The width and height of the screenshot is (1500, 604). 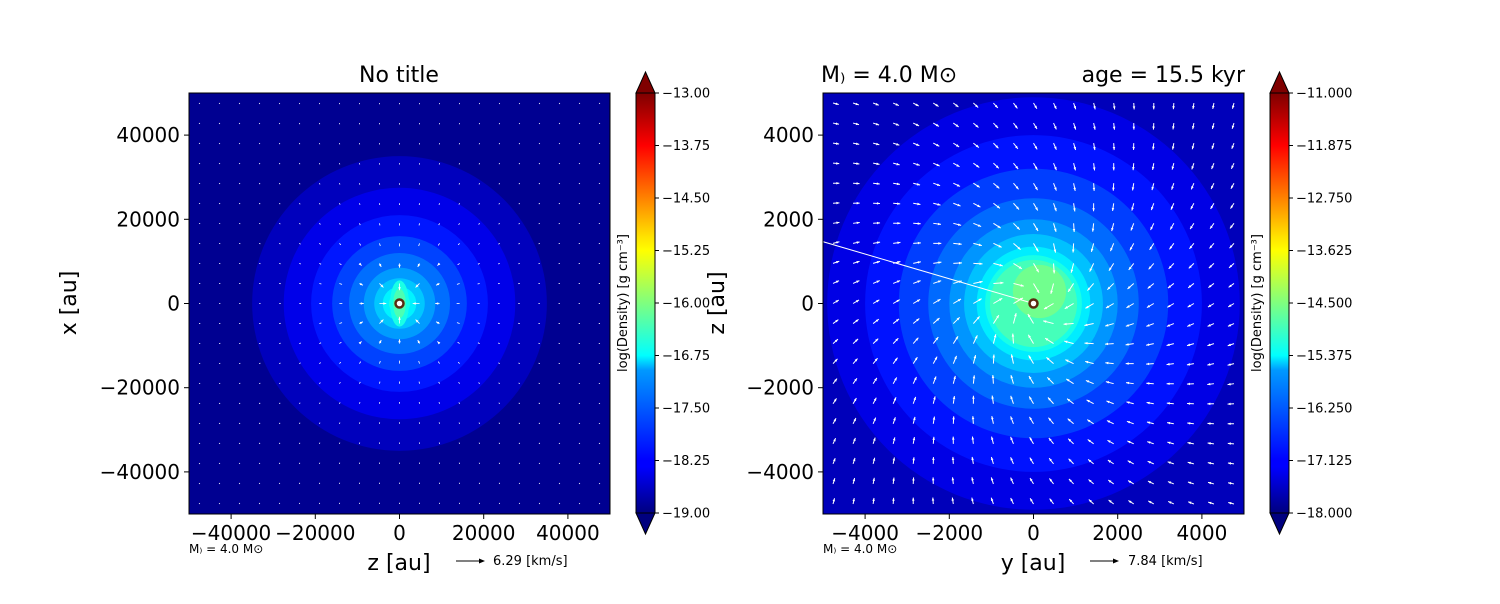 I want to click on velocity-key-label-right: 7.84 [km/s], so click(x=1165, y=561).